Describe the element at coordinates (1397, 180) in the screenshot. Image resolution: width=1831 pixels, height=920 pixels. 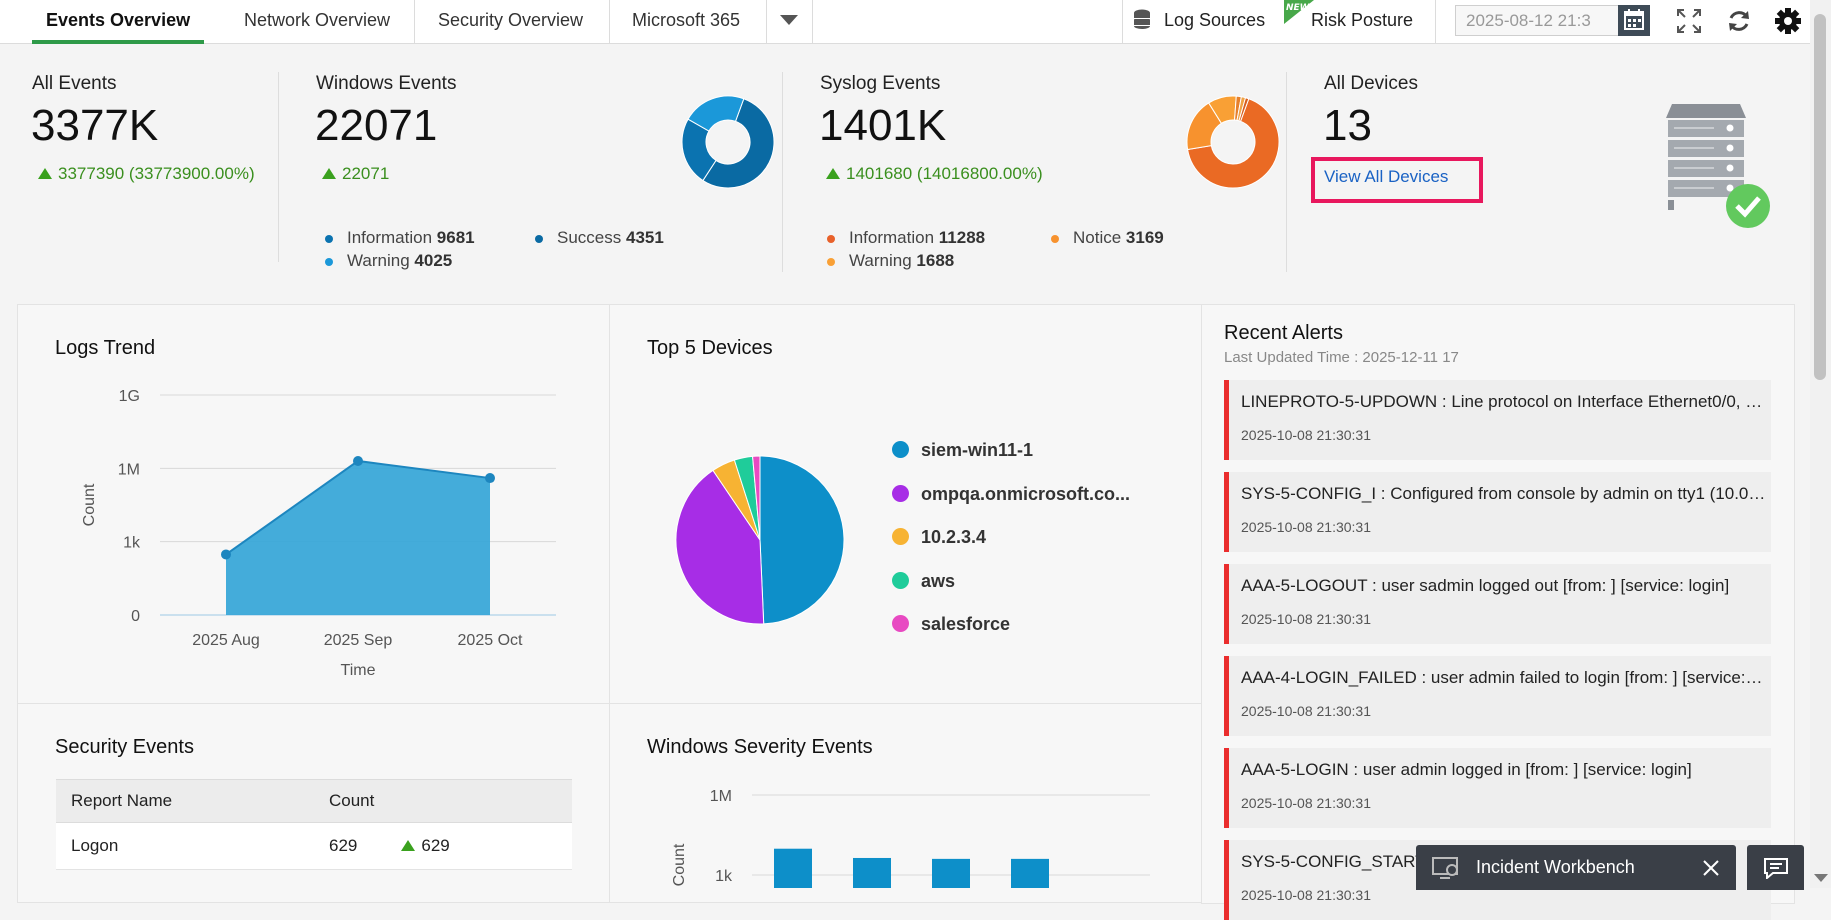
I see `view-all-devices-link: View All Devices` at that location.